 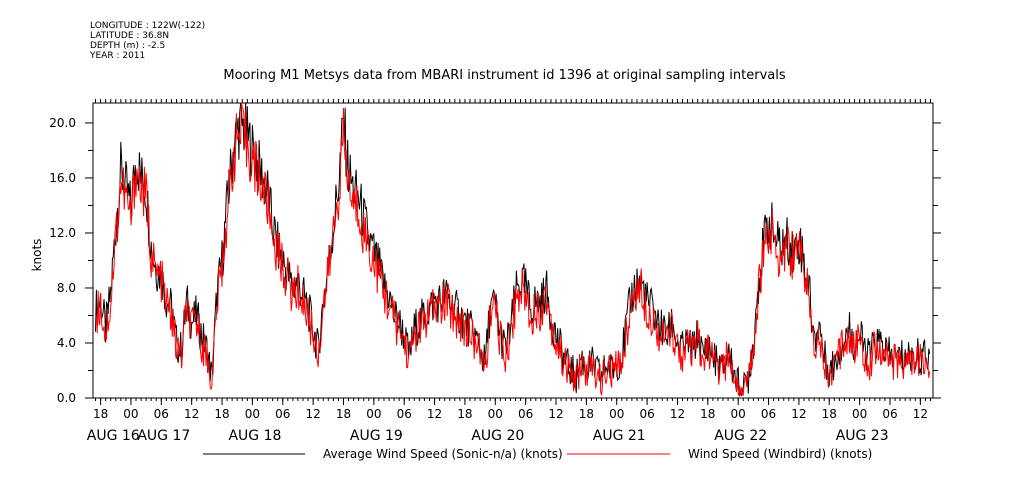 What do you see at coordinates (66, 398) in the screenshot?
I see `y-tick-label: 0.0` at bounding box center [66, 398].